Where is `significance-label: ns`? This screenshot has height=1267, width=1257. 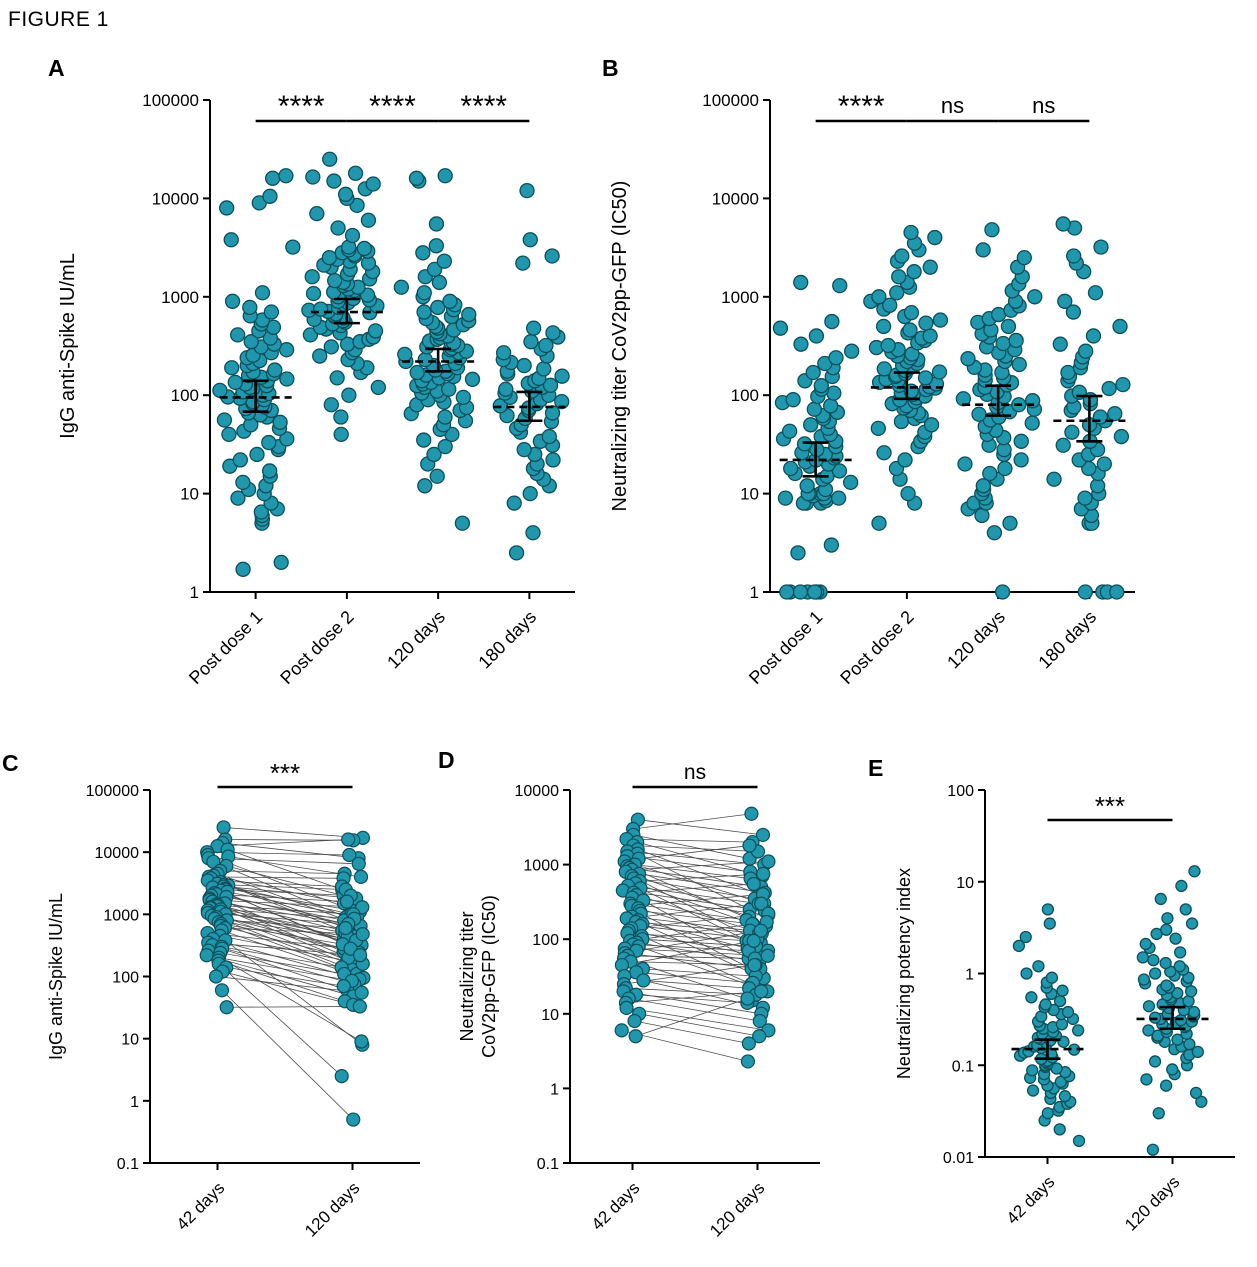 significance-label: ns is located at coordinates (695, 772).